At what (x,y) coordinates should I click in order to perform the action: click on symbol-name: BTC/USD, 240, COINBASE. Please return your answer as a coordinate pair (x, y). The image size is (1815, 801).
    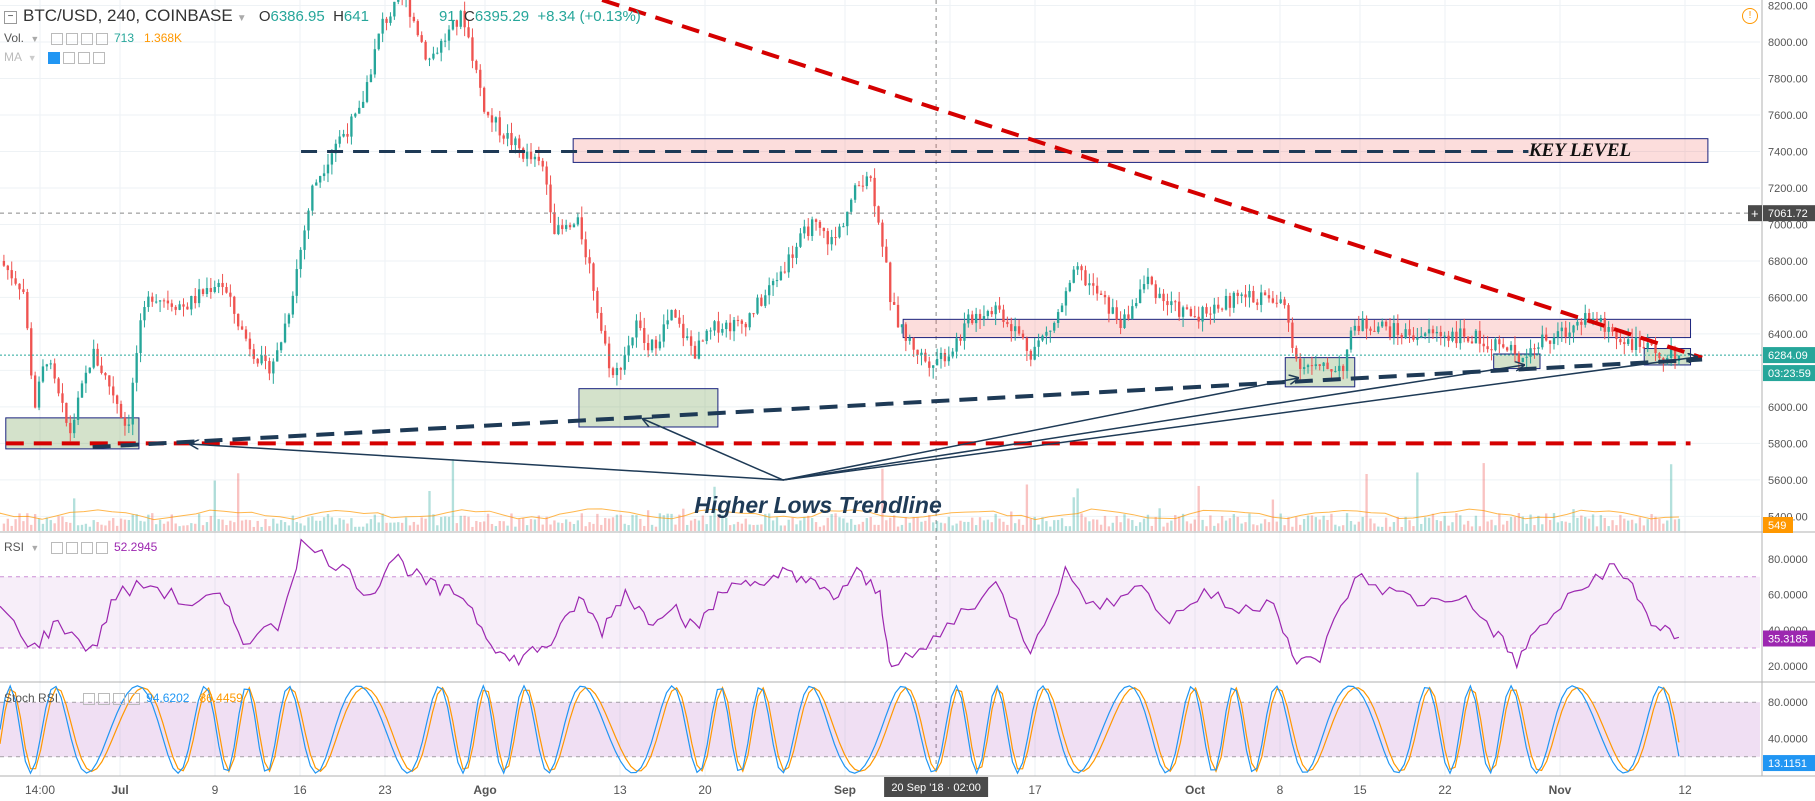
    Looking at the image, I should click on (128, 15).